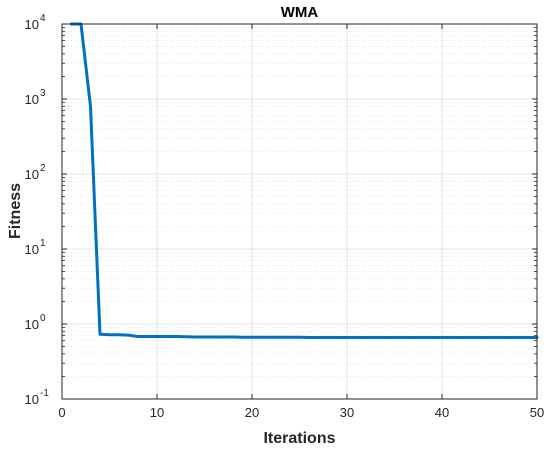  I want to click on y-axis-label: Fitness, so click(15, 211).